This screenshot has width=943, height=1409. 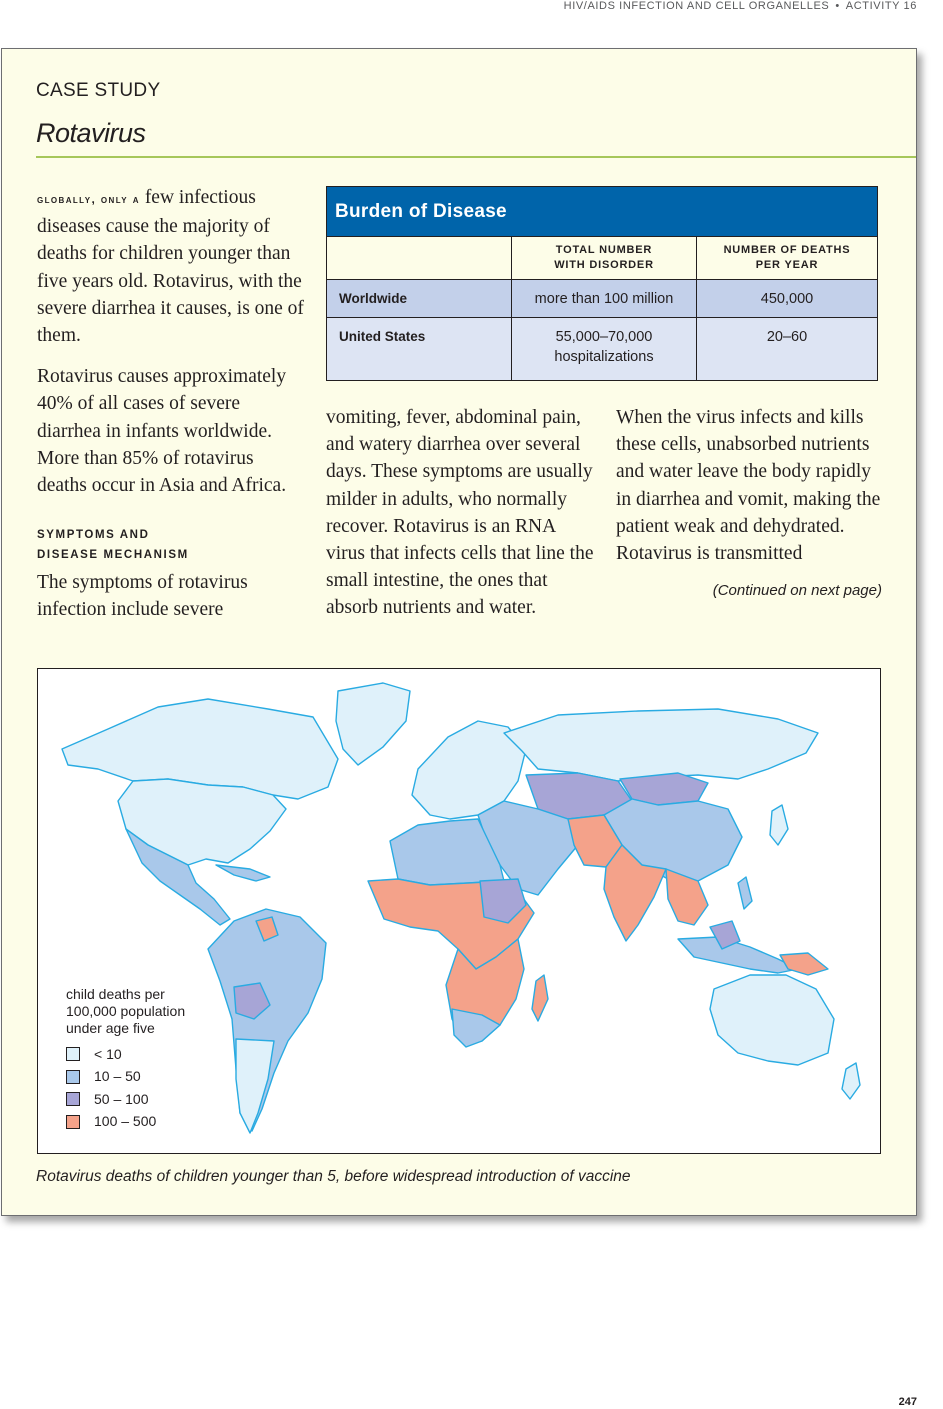 What do you see at coordinates (779, 825) in the screenshot?
I see `region-japan` at bounding box center [779, 825].